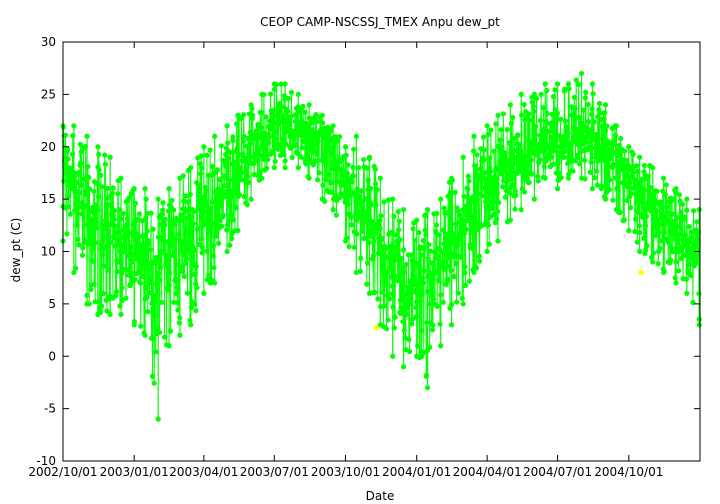 This screenshot has height=504, width=720. Describe the element at coordinates (50, 409) in the screenshot. I see `y-tick-label: -5` at that location.